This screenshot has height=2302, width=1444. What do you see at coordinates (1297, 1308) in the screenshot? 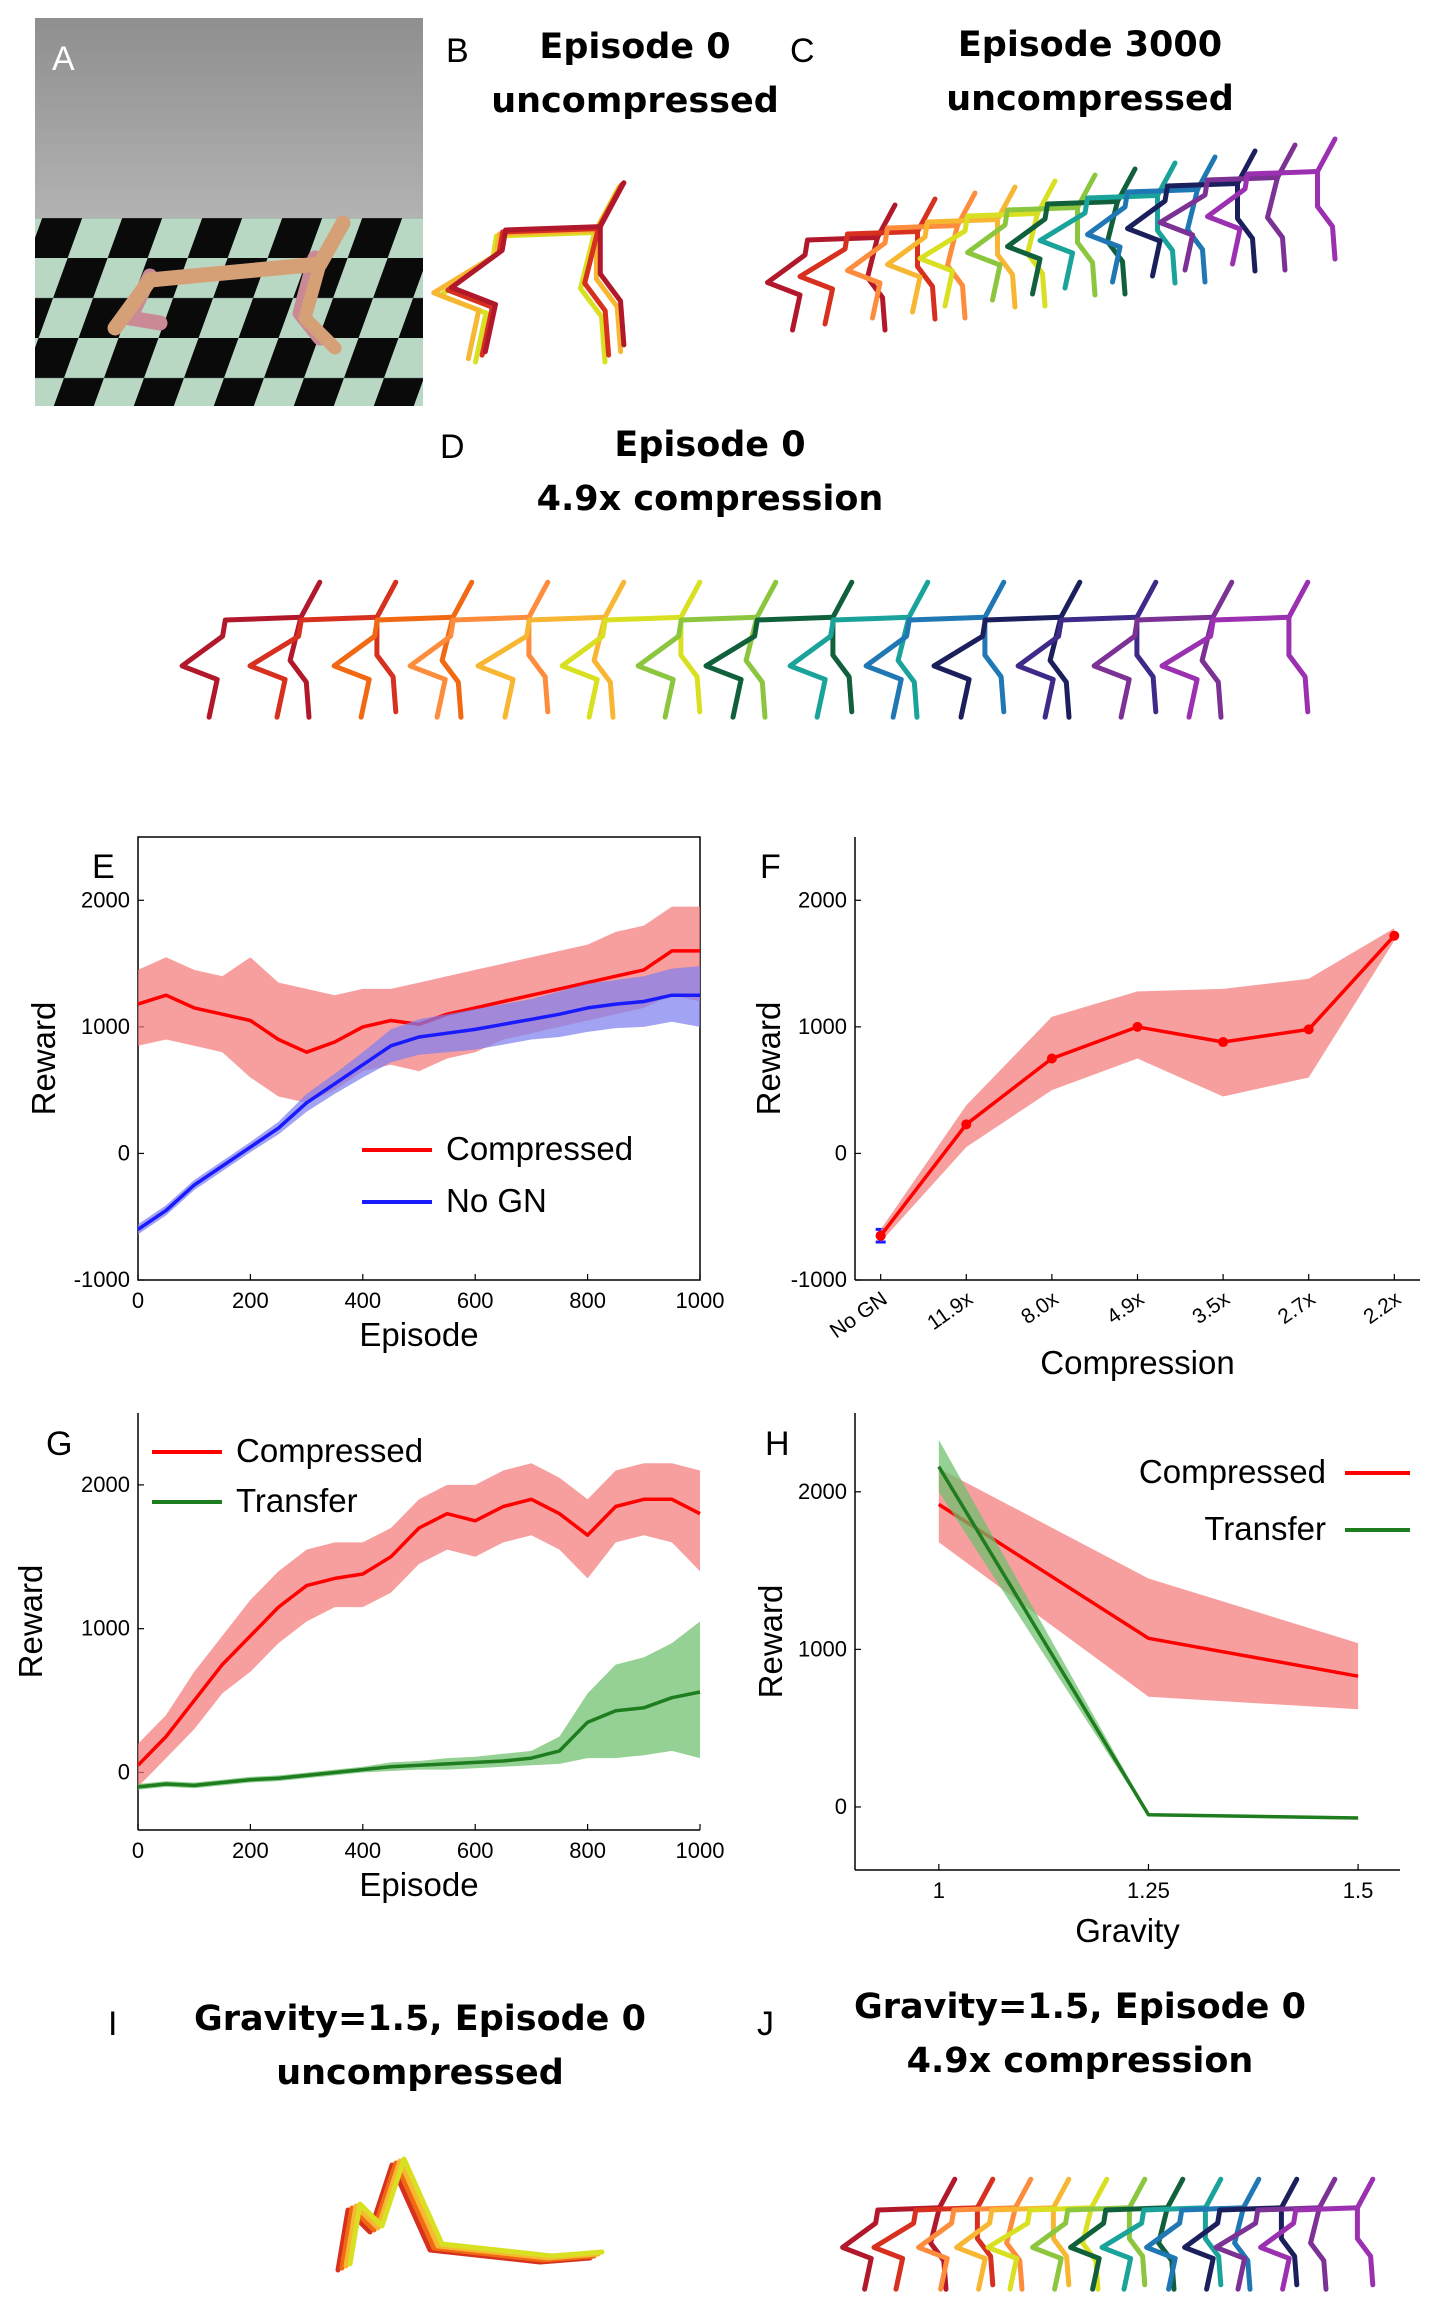
I see `x-tick-label: 2.7x` at bounding box center [1297, 1308].